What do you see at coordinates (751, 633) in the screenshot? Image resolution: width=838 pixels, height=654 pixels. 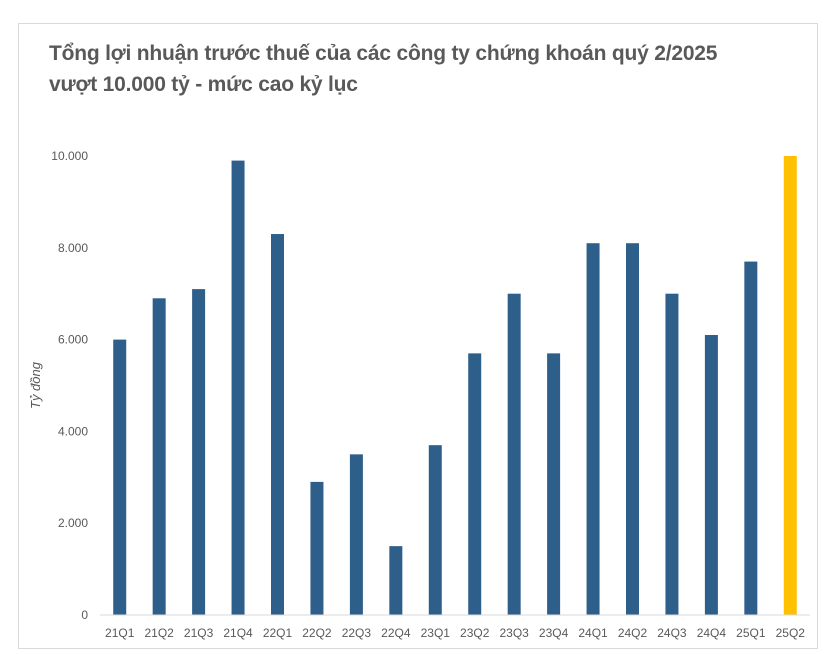 I see `x-tick-label: 25Q1` at bounding box center [751, 633].